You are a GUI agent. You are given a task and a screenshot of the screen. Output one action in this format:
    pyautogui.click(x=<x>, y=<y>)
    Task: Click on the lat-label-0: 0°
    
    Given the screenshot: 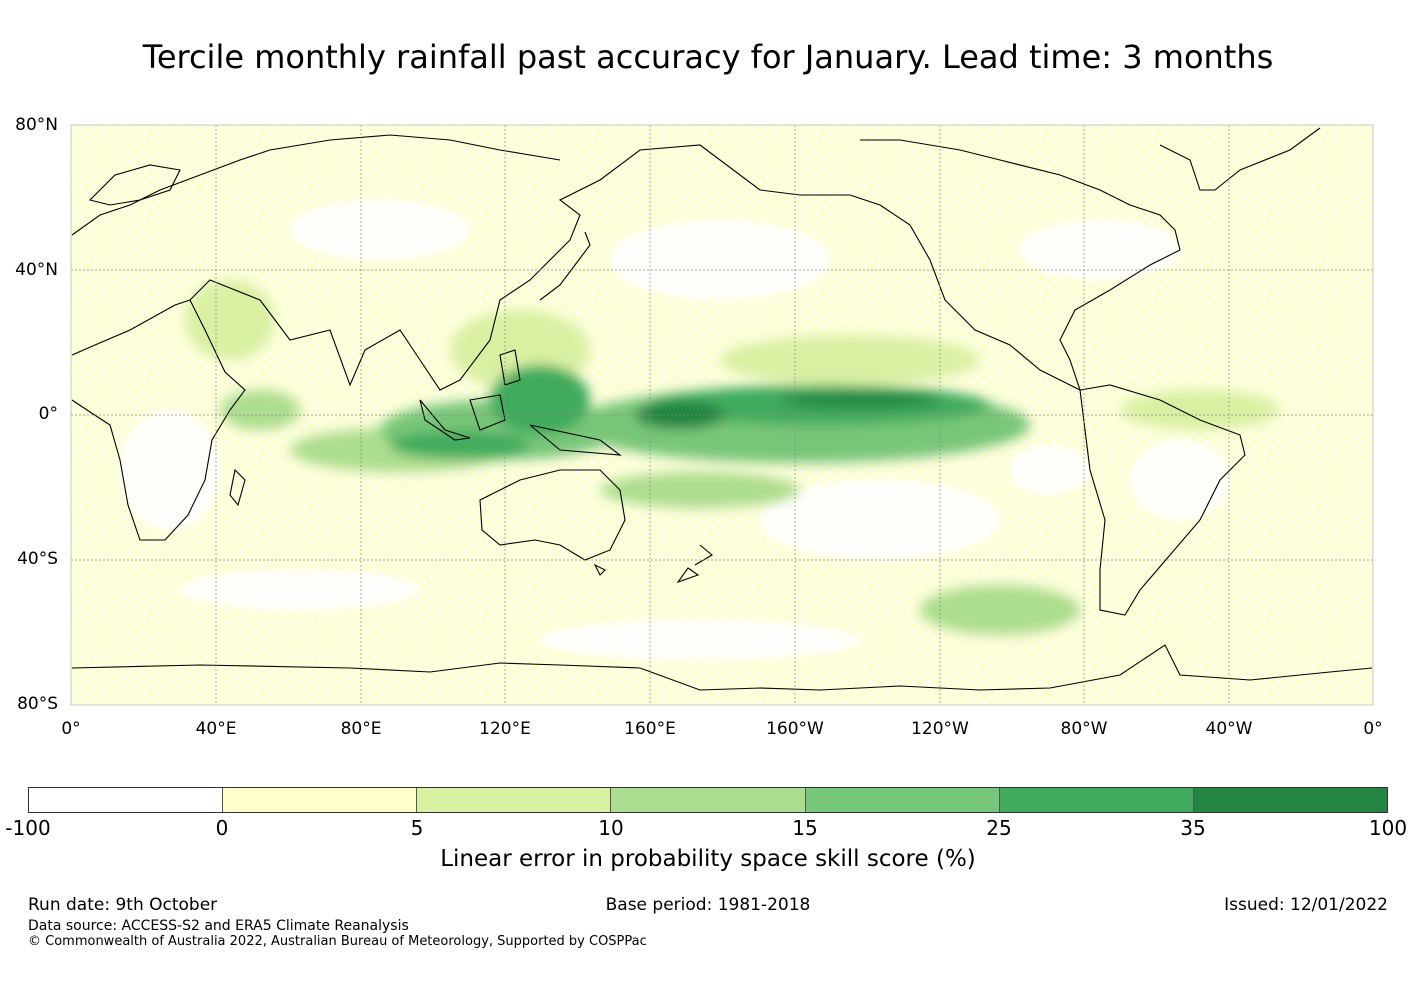 What is the action you would take?
    pyautogui.click(x=48, y=414)
    